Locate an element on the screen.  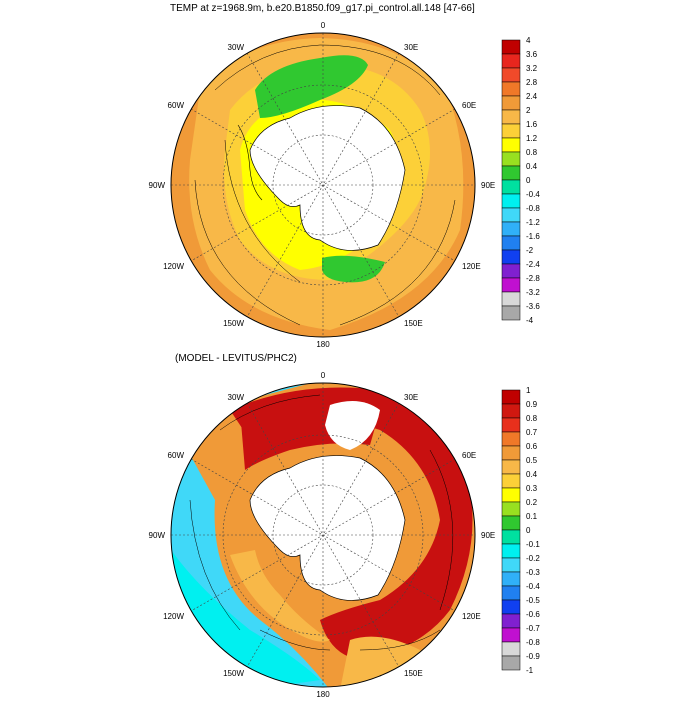
colorbar-label: -3.2 is located at coordinates (533, 292).